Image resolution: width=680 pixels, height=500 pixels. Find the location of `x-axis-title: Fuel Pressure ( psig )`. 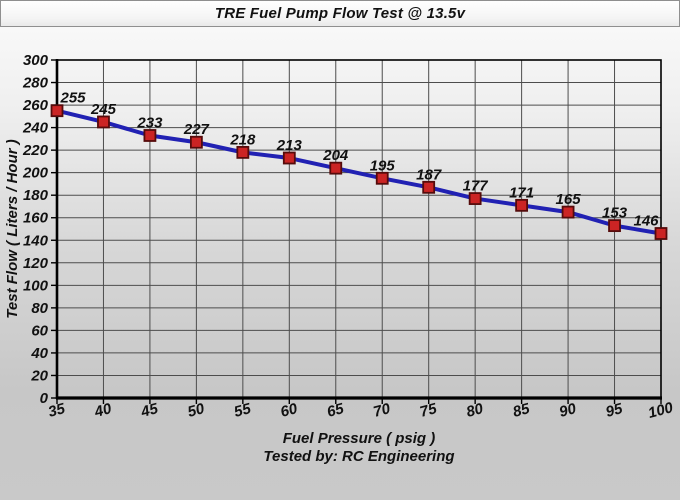

x-axis-title: Fuel Pressure ( psig ) is located at coordinates (359, 438).